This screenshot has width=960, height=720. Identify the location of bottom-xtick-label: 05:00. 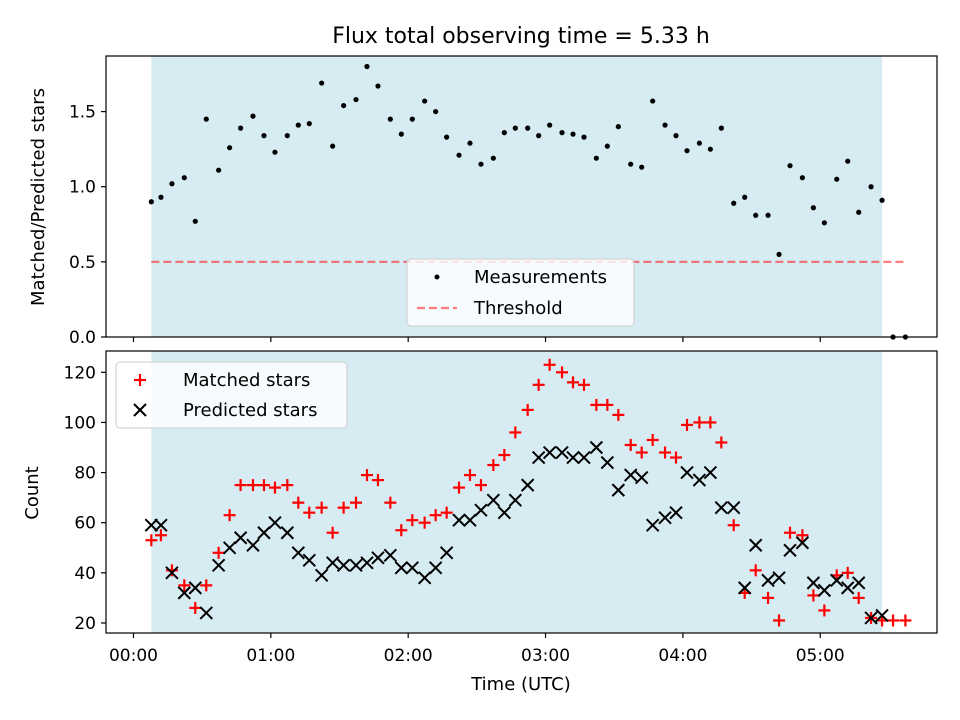
(820, 656).